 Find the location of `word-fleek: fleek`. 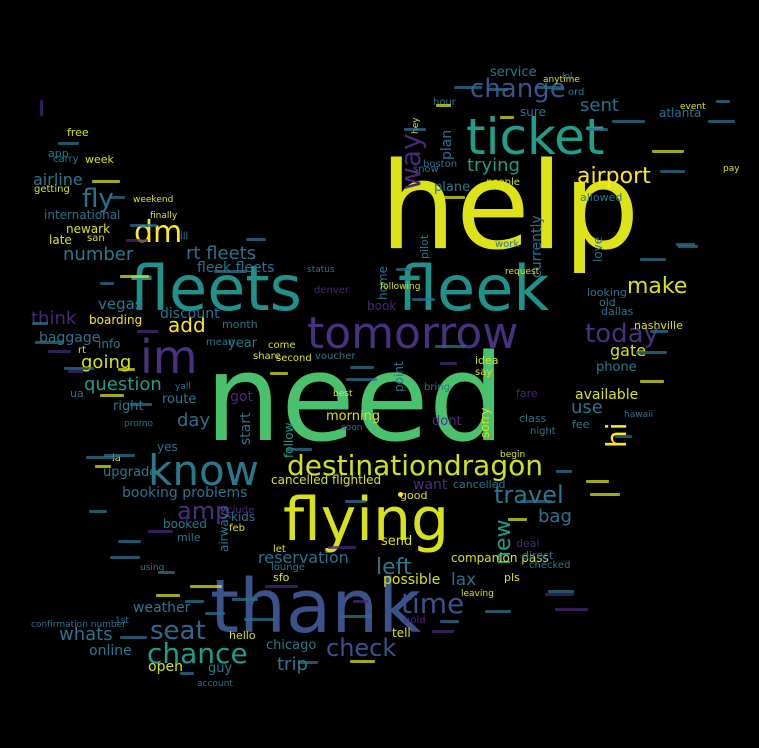

word-fleek: fleek is located at coordinates (474, 288).